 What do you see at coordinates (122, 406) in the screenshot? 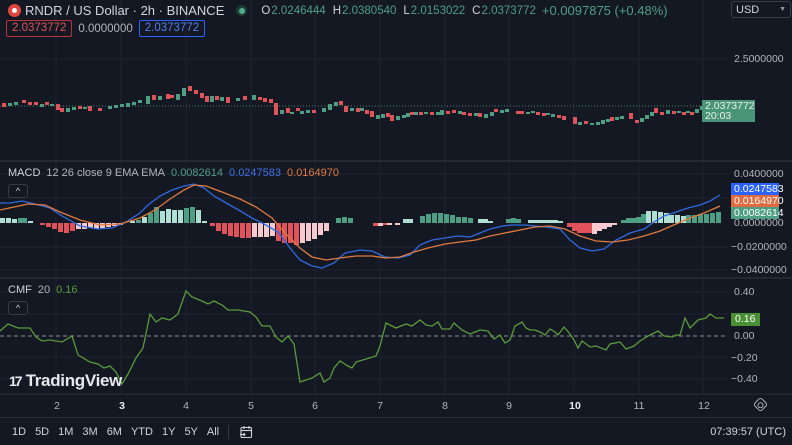
I see `time-axis-label: 3` at bounding box center [122, 406].